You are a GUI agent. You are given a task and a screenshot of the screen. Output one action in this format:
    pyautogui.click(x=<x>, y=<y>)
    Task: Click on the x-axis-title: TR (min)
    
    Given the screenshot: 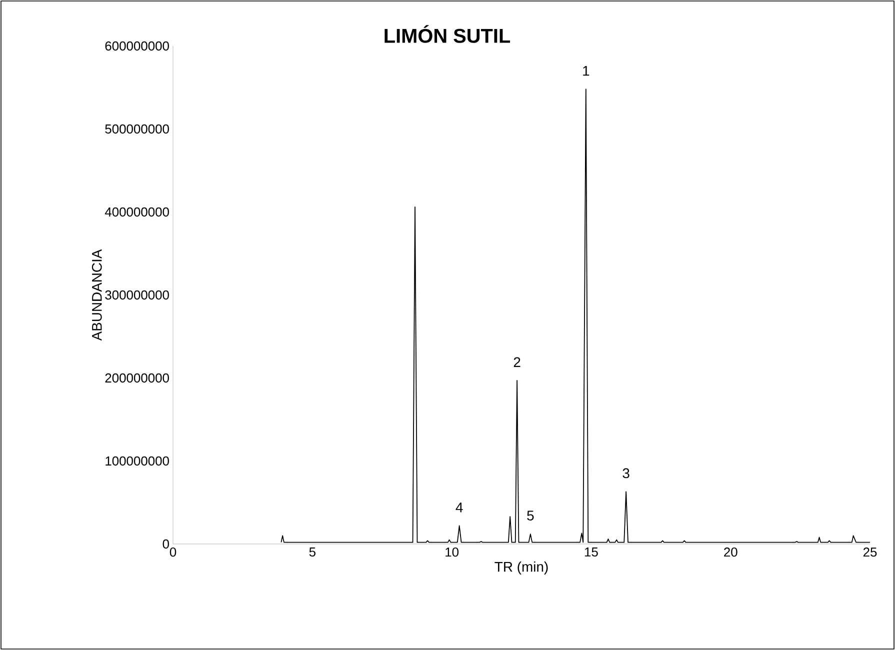 What is the action you would take?
    pyautogui.click(x=521, y=568)
    